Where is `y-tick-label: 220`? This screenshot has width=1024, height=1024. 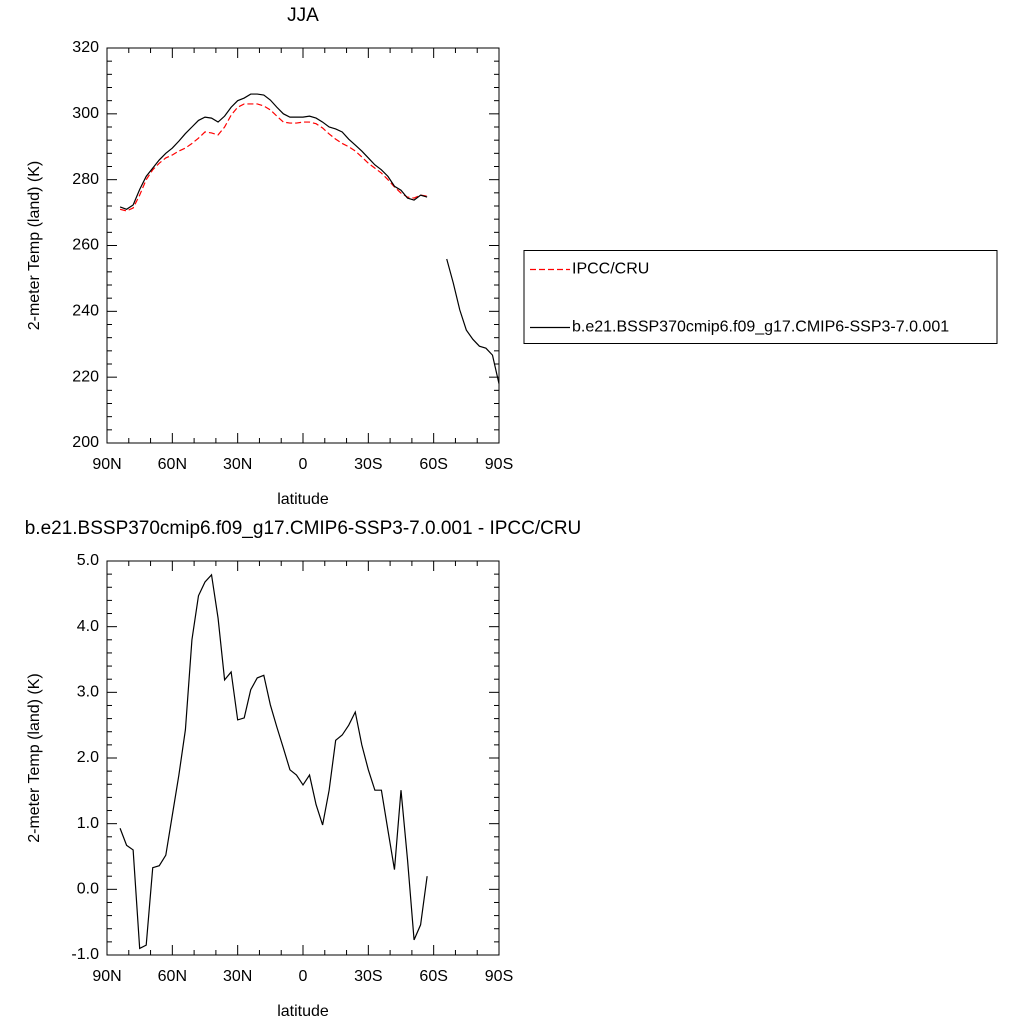 y-tick-label: 220 is located at coordinates (85, 376).